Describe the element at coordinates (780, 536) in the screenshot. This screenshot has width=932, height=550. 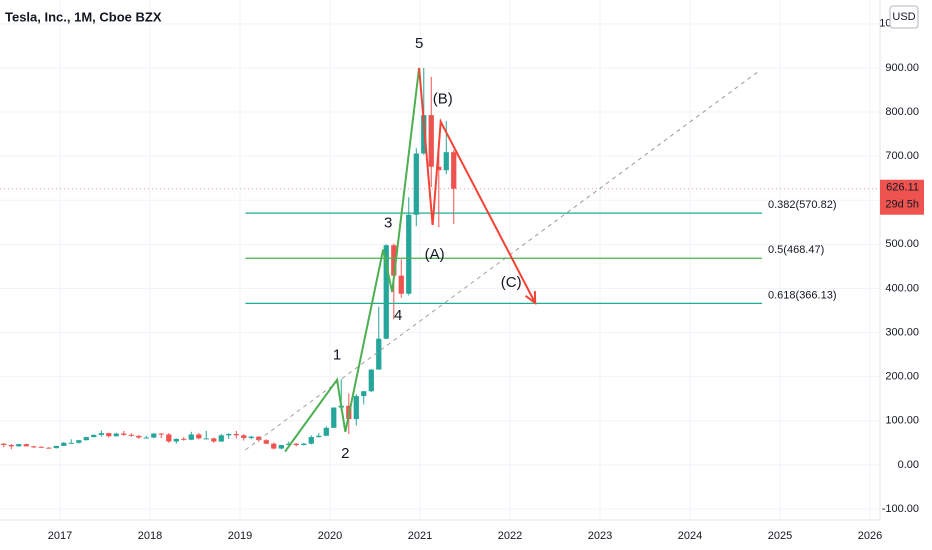
I see `x-tick-label: 2025` at that location.